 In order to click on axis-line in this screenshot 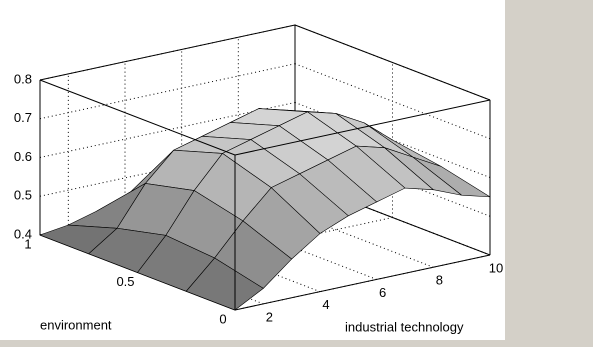, I will do `click(362, 282)`.